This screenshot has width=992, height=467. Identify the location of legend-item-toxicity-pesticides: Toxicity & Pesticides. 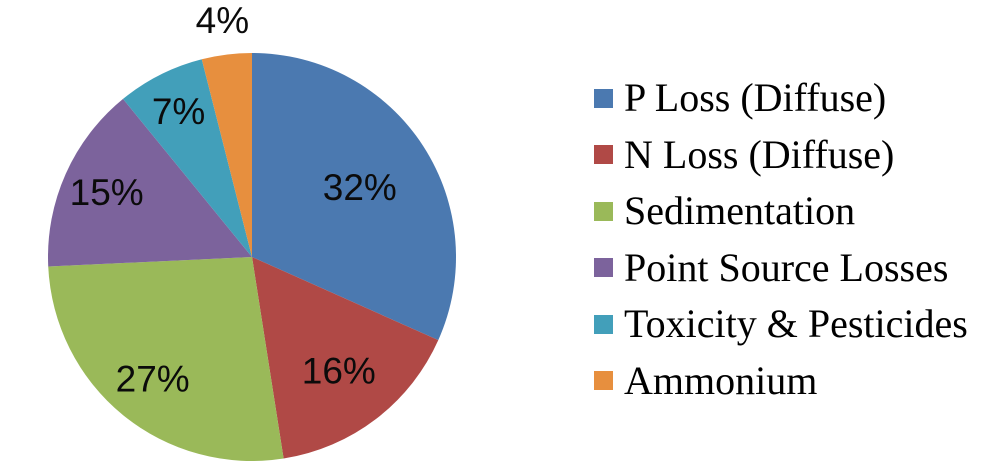
(781, 324).